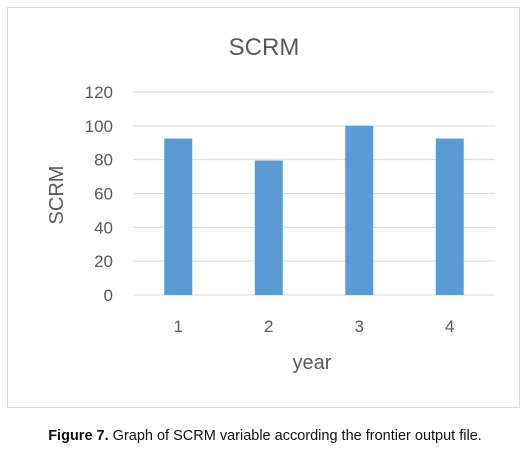 The width and height of the screenshot is (530, 453). Describe the element at coordinates (103, 261) in the screenshot. I see `y-tick-label: 20` at that location.